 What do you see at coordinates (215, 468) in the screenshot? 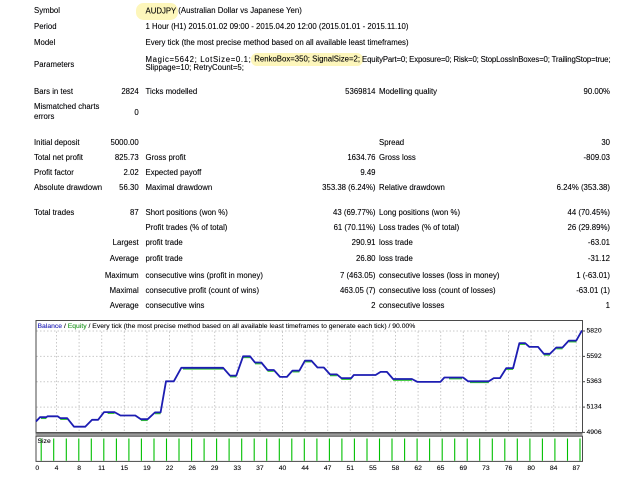
I see `svg-text: 29` at bounding box center [215, 468].